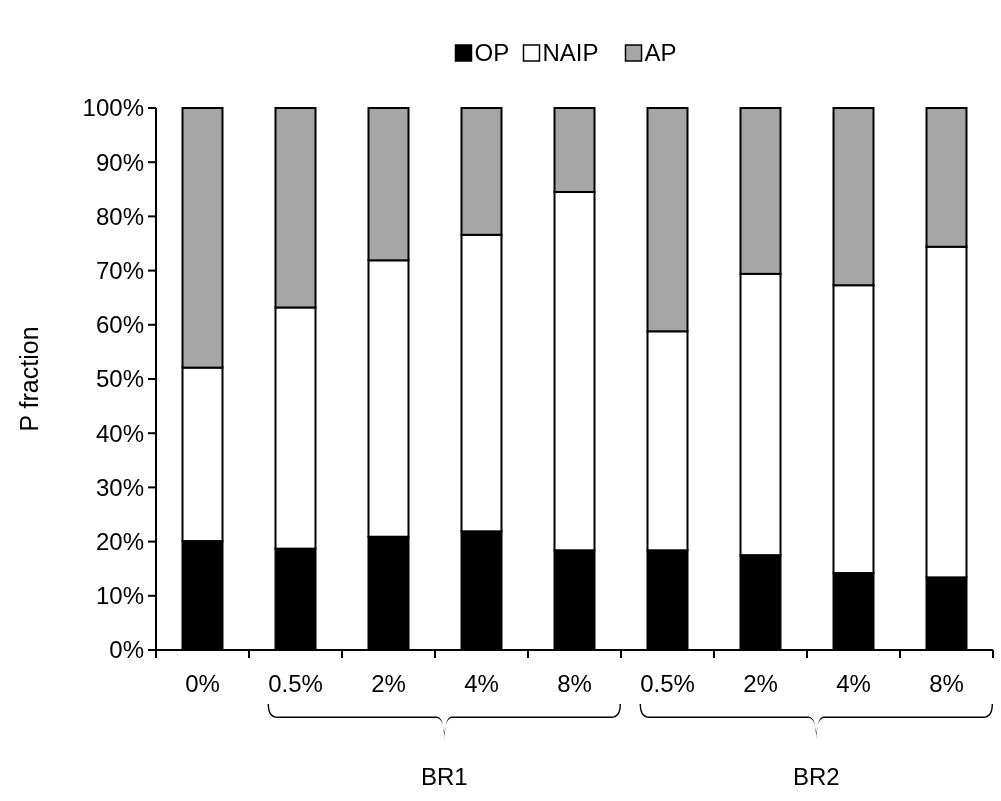 The width and height of the screenshot is (1001, 801). Describe the element at coordinates (113, 108) in the screenshot. I see `y-tick-label: 100%` at that location.